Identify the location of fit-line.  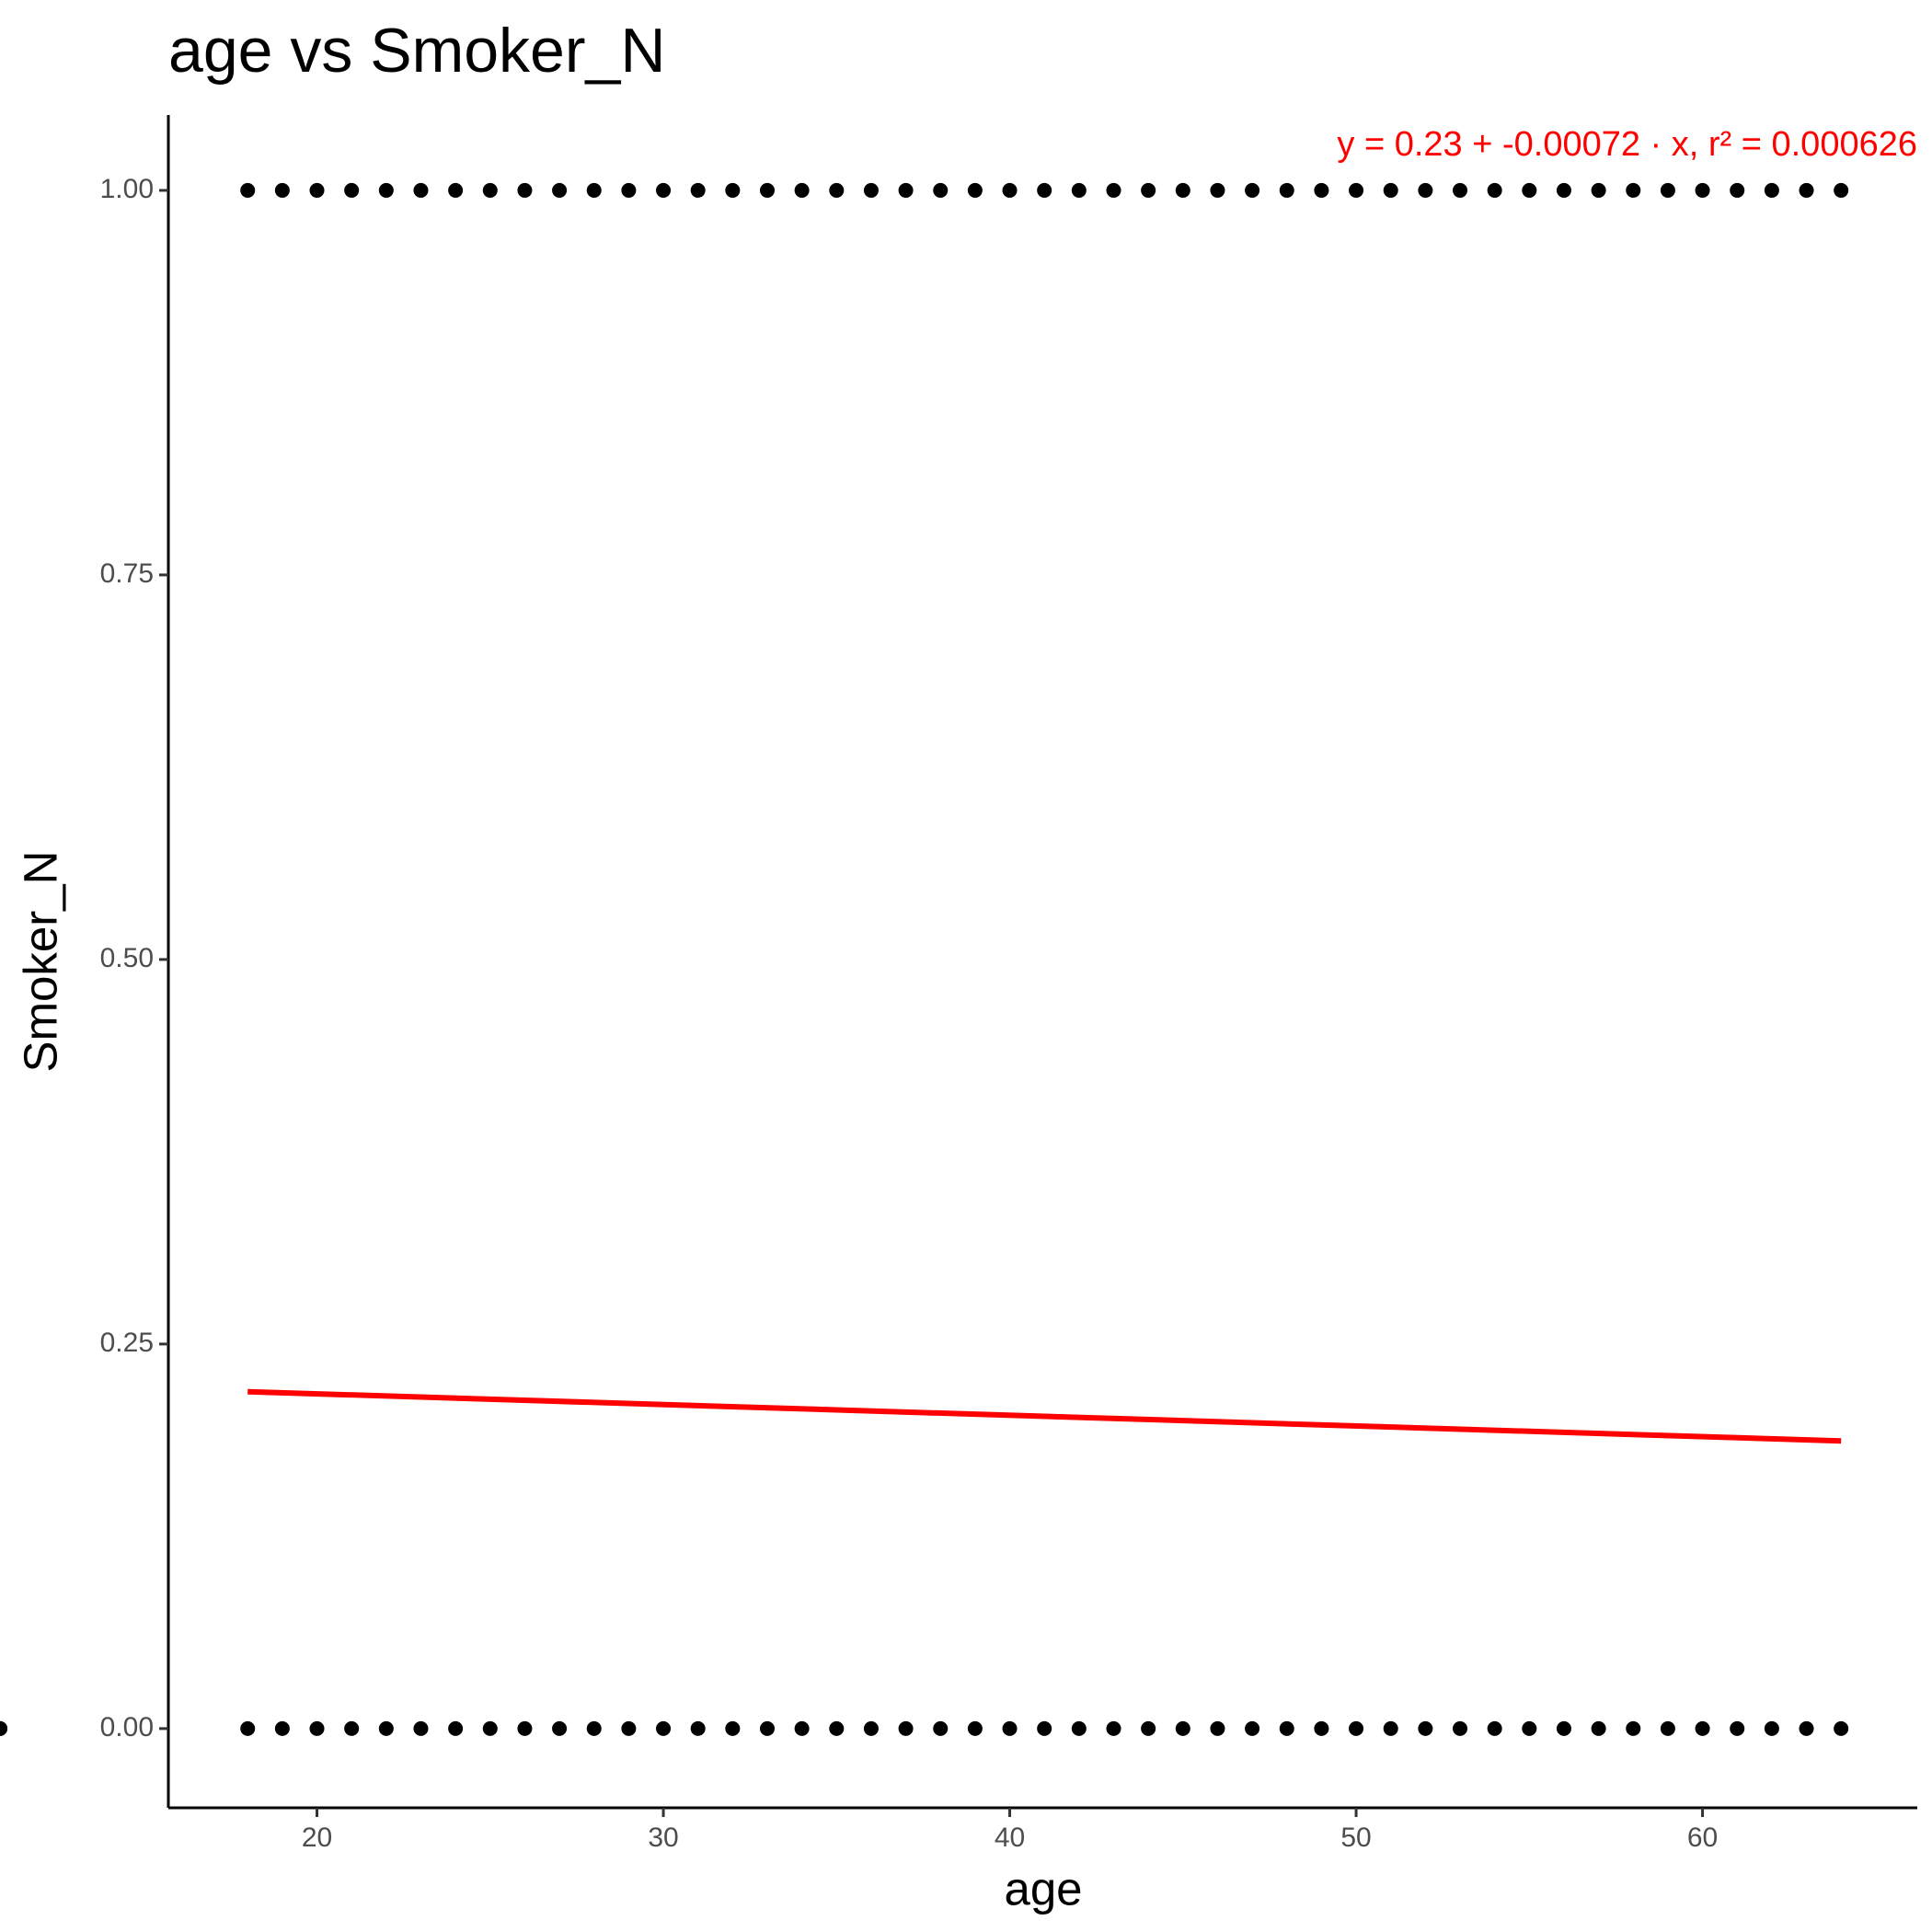
(1044, 1416).